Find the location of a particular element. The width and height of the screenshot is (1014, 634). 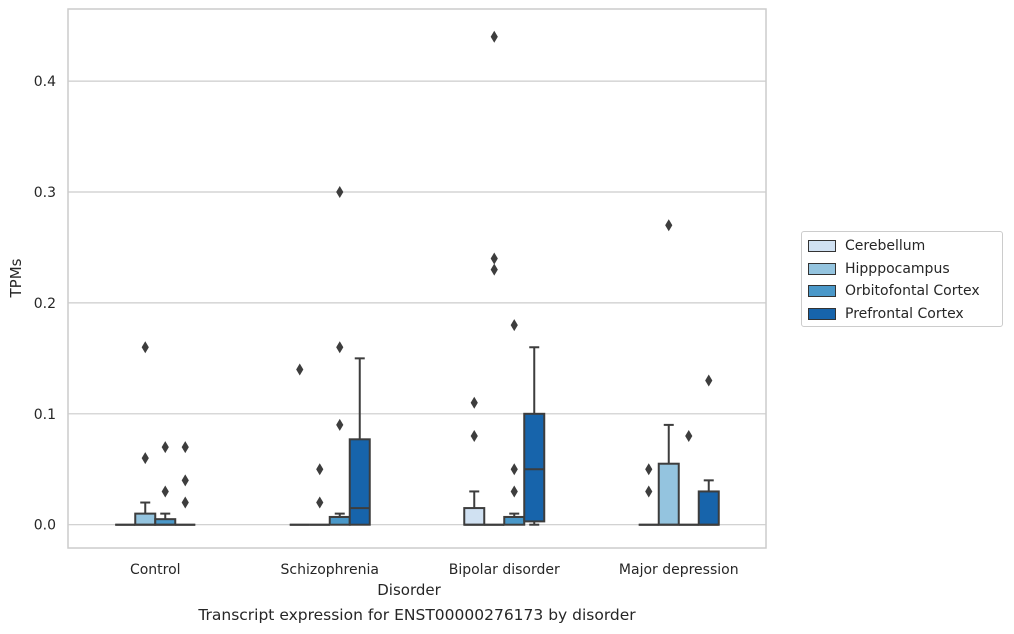

legend-label-prefrontal: Prefrontal Cortex is located at coordinates (904, 313).